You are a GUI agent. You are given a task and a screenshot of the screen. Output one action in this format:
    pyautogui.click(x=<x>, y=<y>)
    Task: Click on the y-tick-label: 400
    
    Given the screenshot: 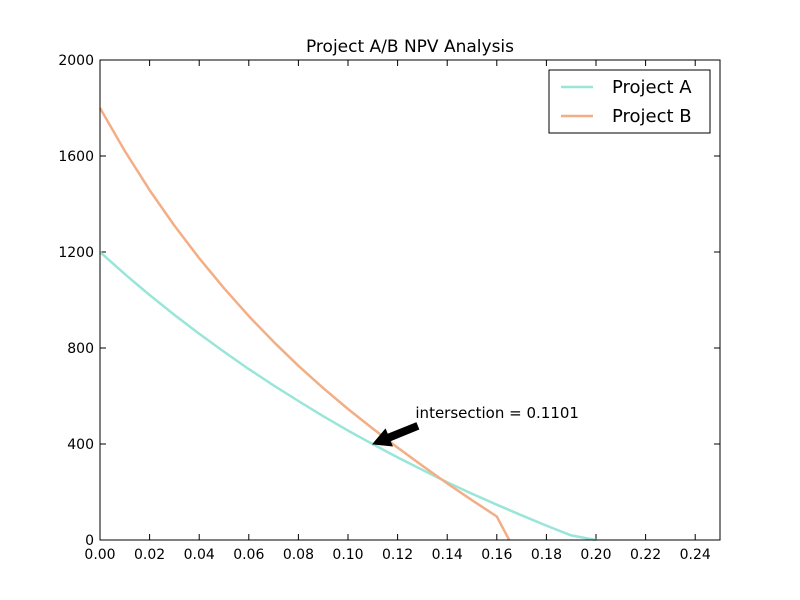 What is the action you would take?
    pyautogui.click(x=80, y=445)
    